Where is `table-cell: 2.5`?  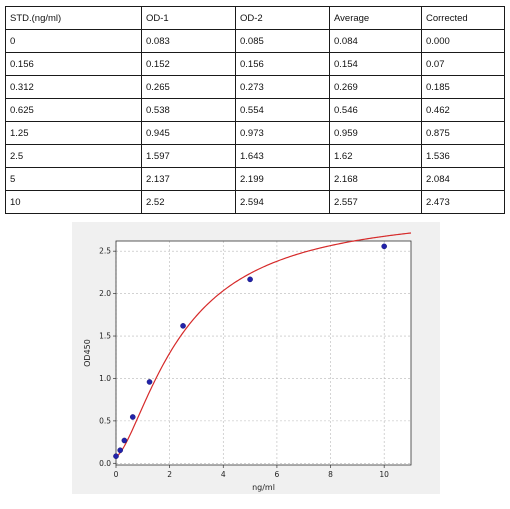 table-cell: 2.5 is located at coordinates (73, 156).